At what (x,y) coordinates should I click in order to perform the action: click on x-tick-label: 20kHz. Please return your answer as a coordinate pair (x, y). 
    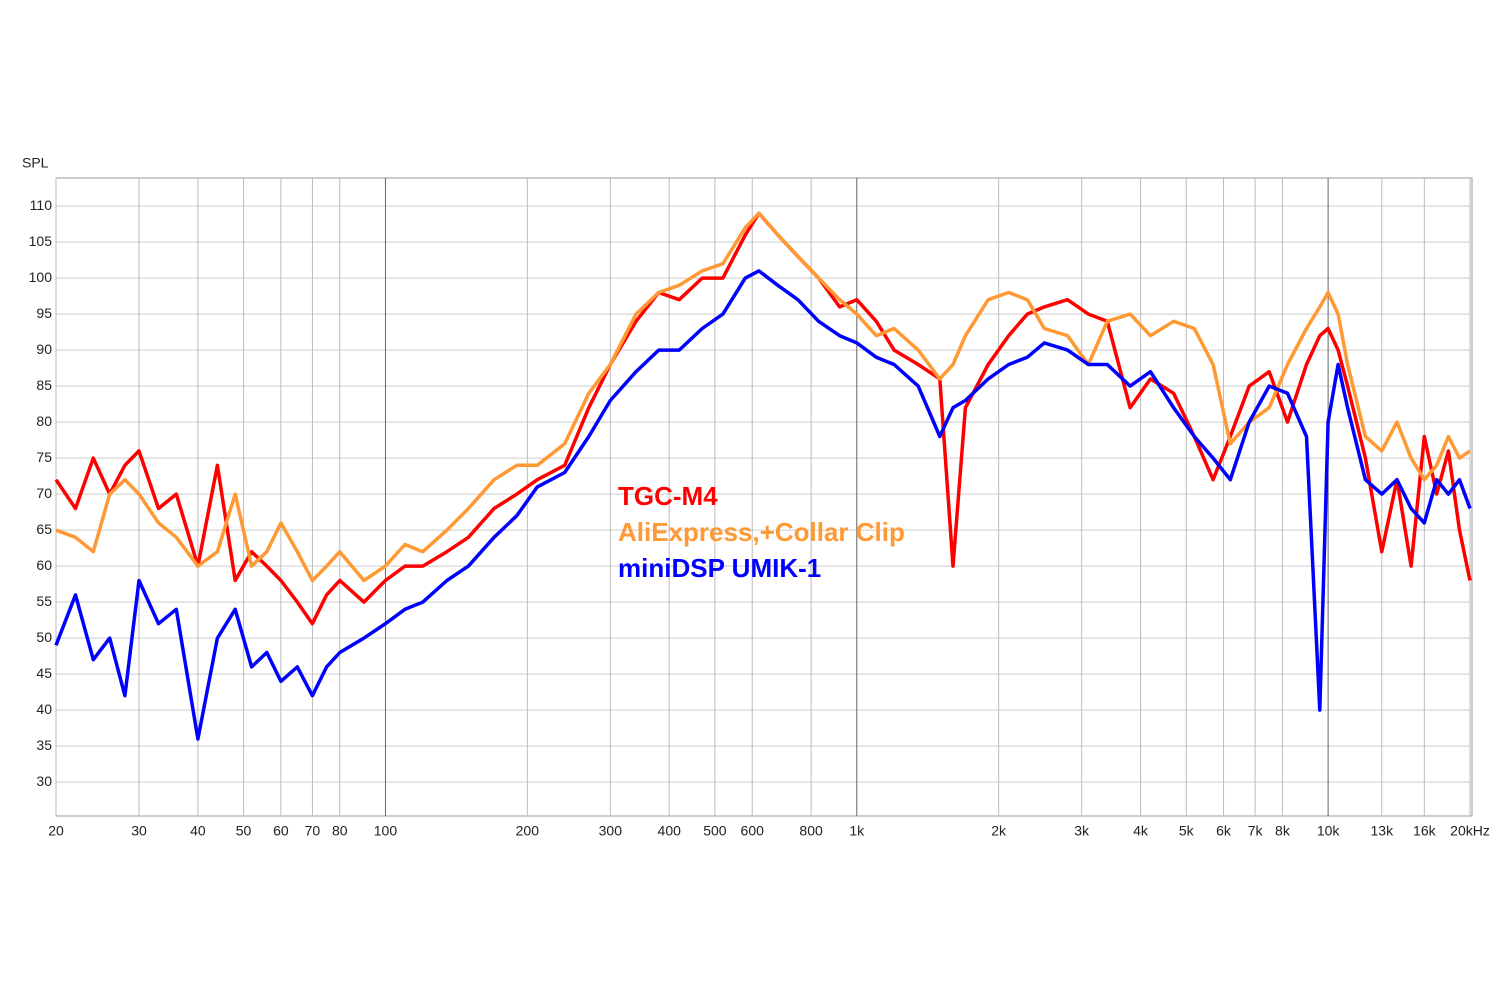
    Looking at the image, I should click on (1470, 831).